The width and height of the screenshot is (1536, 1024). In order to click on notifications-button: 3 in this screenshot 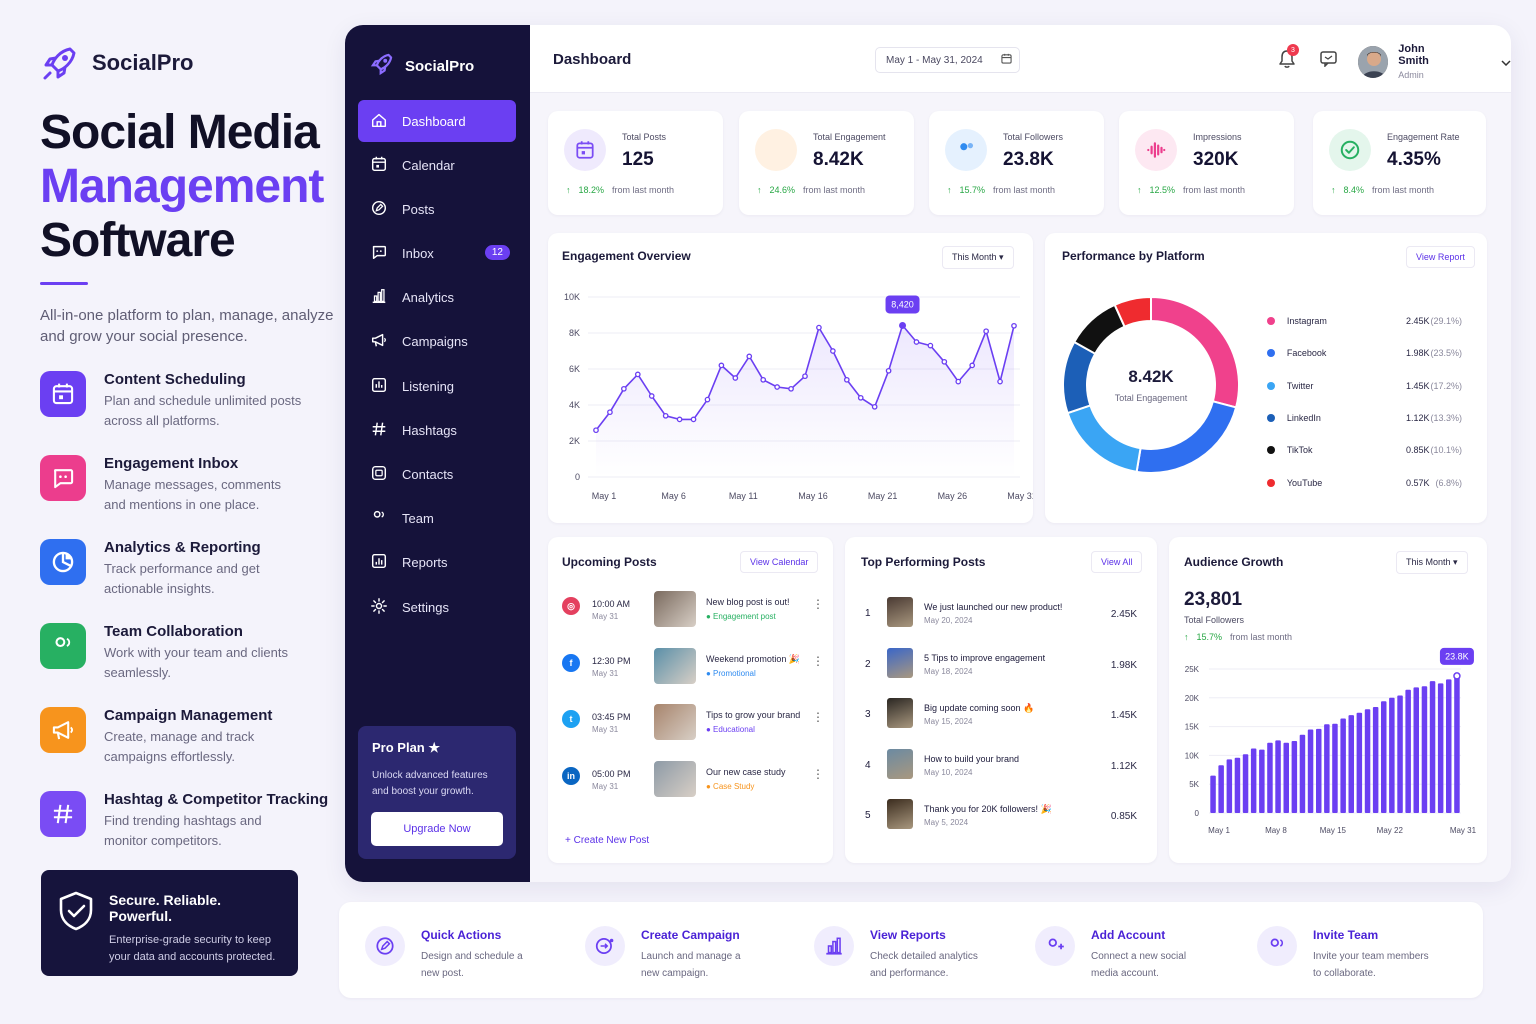, I will do `click(1288, 59)`.